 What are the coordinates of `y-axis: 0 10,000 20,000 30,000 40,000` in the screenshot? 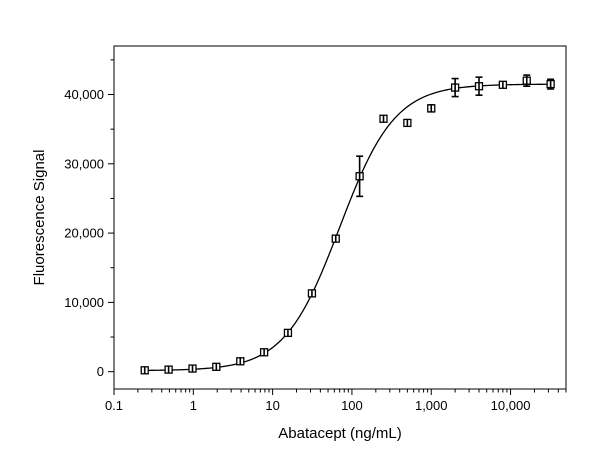 It's located at (89, 219).